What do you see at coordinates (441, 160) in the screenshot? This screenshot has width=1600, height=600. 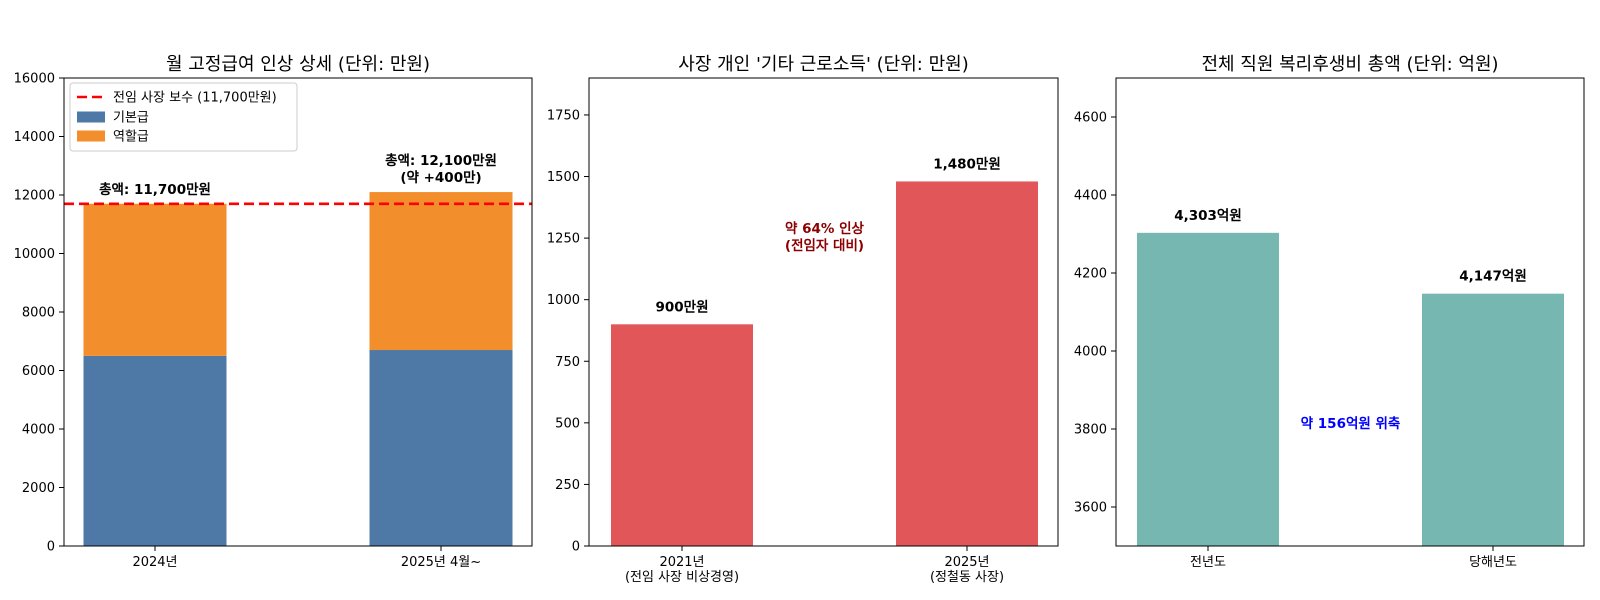 I see `total-label: 총액: 12,100만원` at bounding box center [441, 160].